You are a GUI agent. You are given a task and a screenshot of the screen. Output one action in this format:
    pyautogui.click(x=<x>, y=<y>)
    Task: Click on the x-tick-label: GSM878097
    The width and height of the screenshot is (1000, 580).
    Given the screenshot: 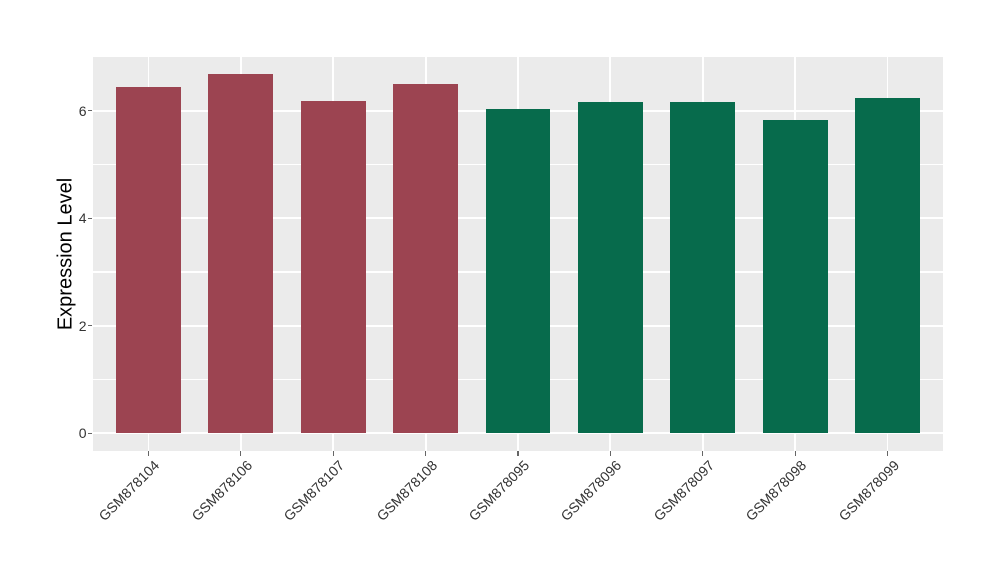 What is the action you would take?
    pyautogui.click(x=684, y=490)
    